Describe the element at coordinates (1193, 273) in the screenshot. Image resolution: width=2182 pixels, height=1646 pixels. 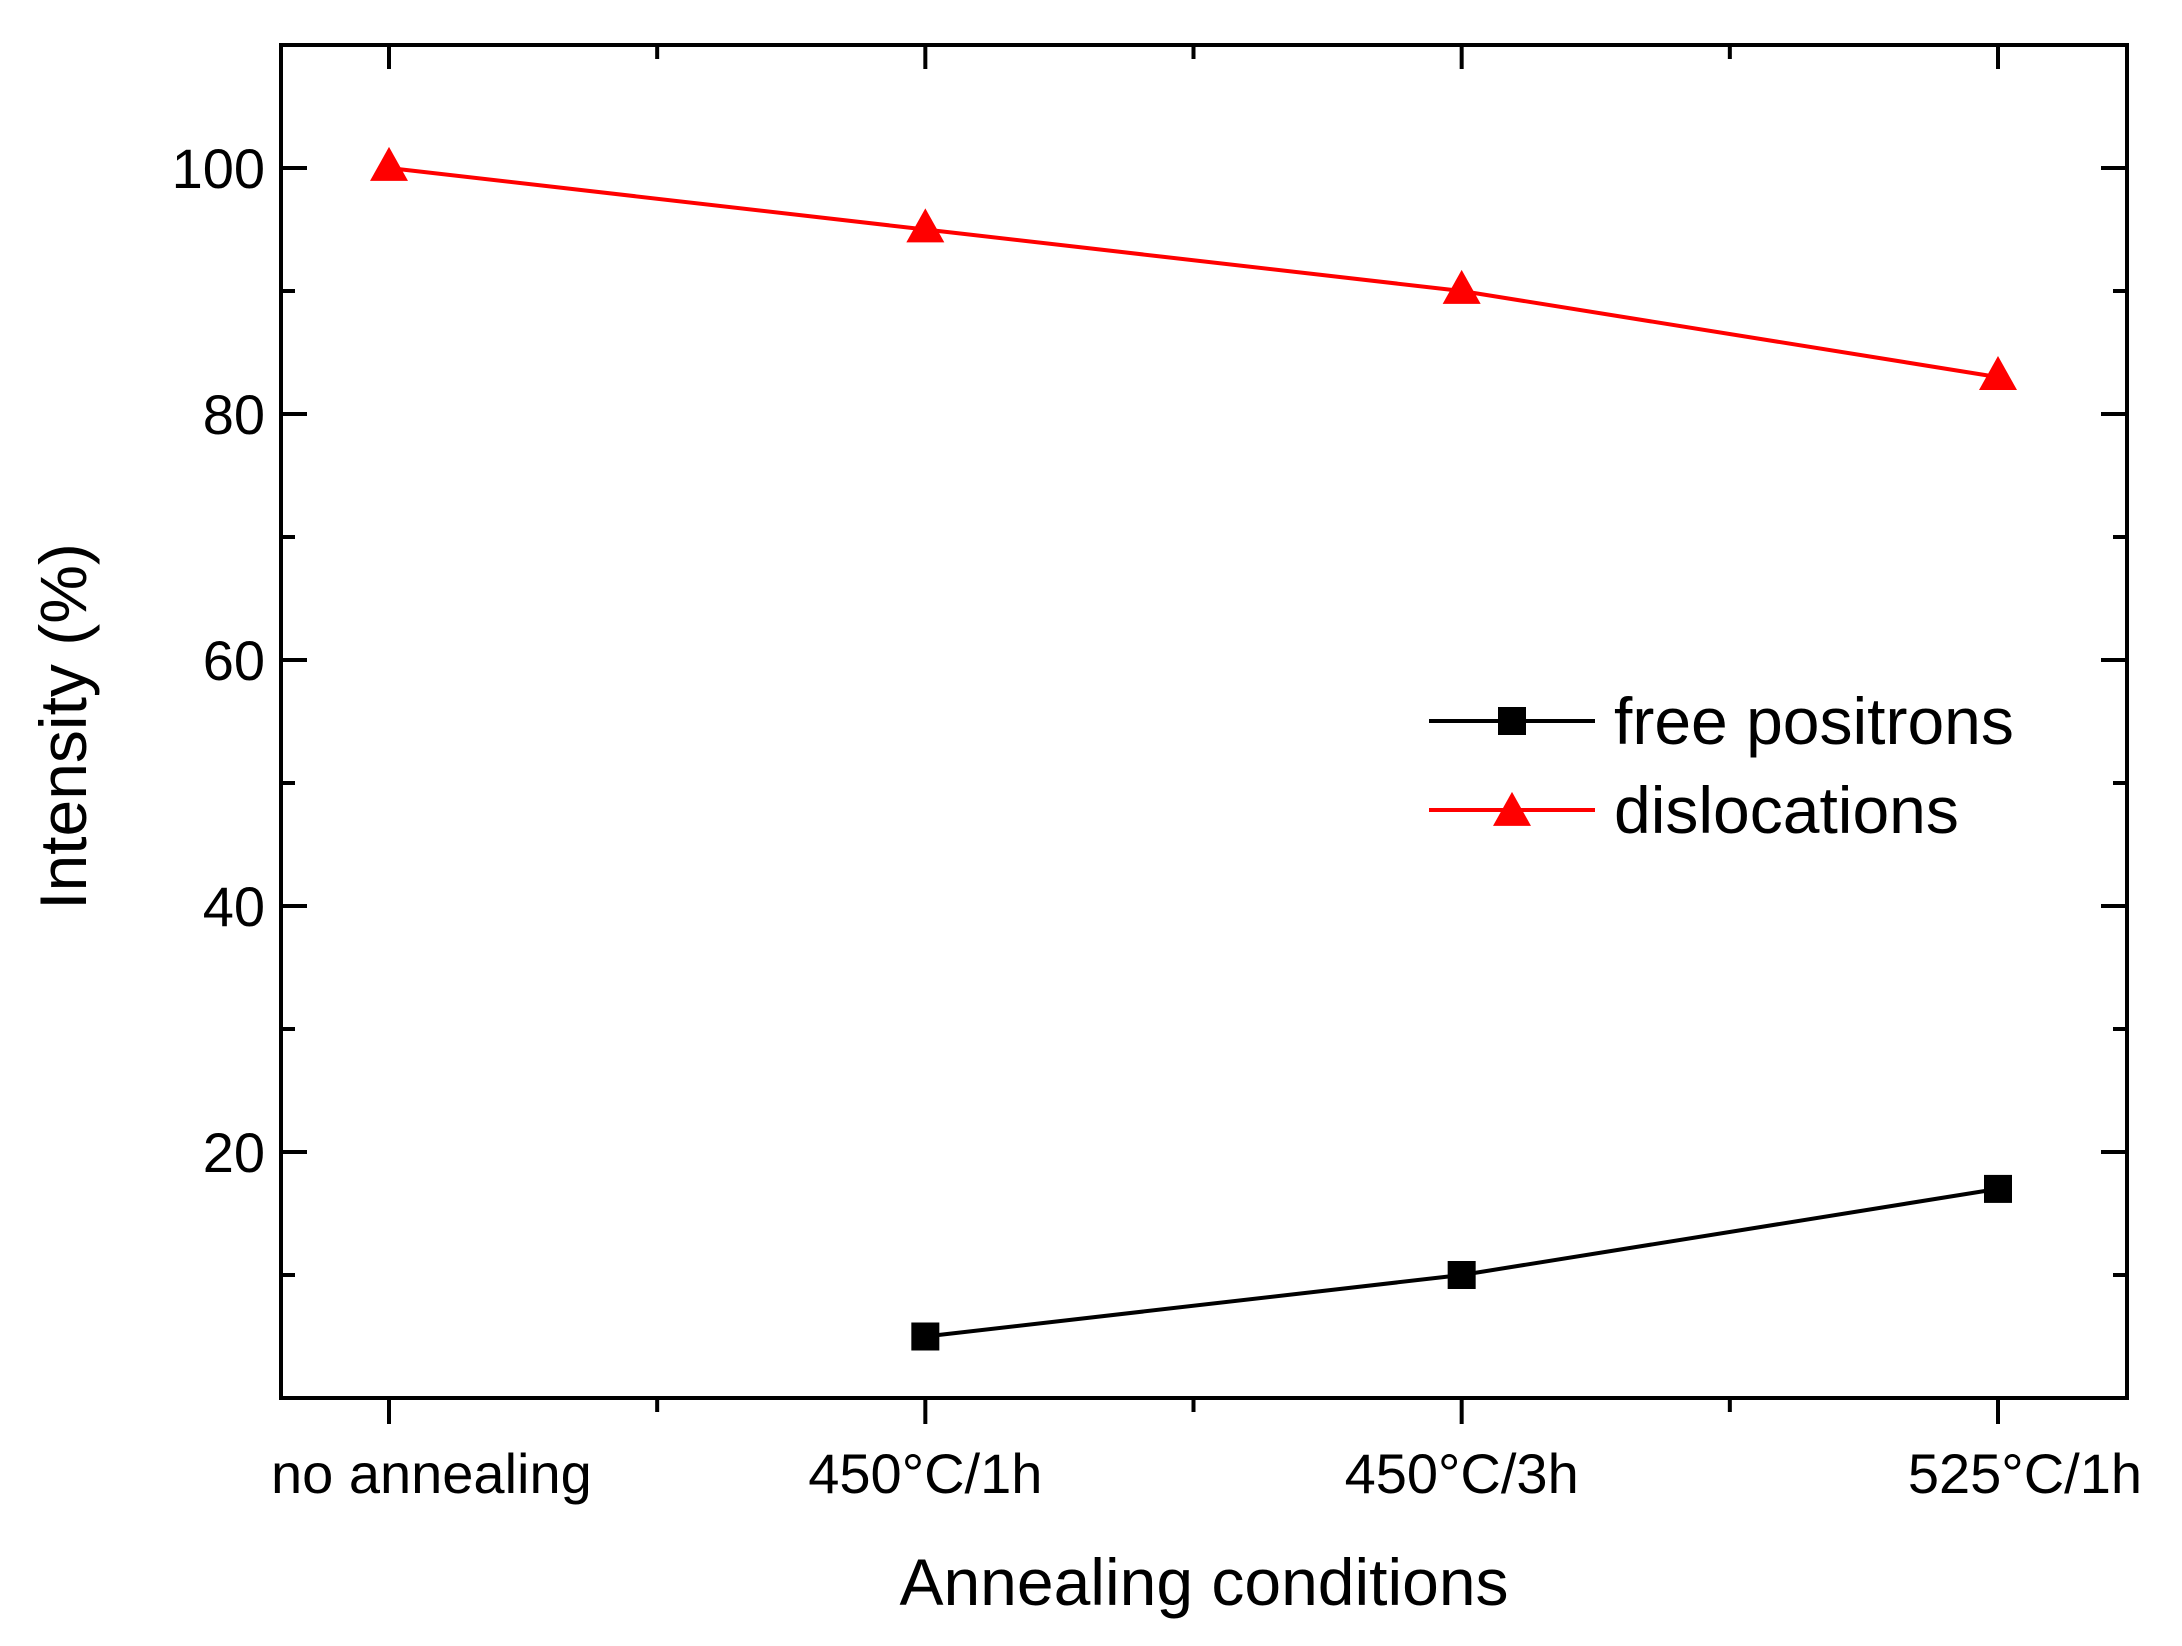
I see `series-line` at that location.